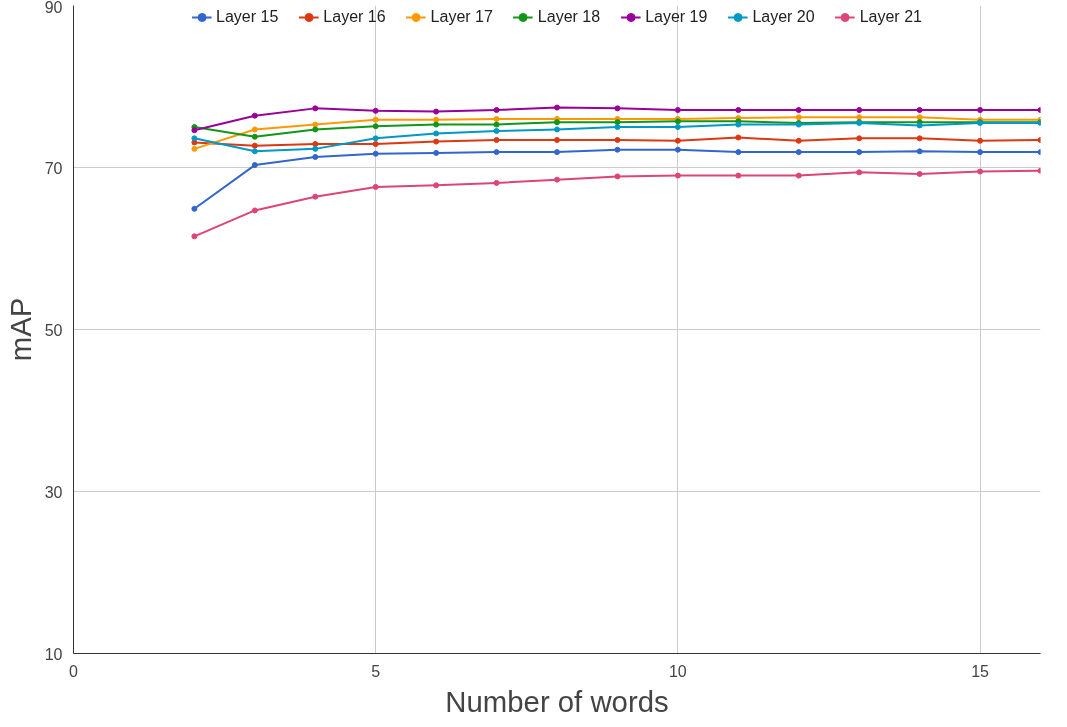 The height and width of the screenshot is (727, 1067). Describe the element at coordinates (53, 168) in the screenshot. I see `y-tick-label: 70` at that location.